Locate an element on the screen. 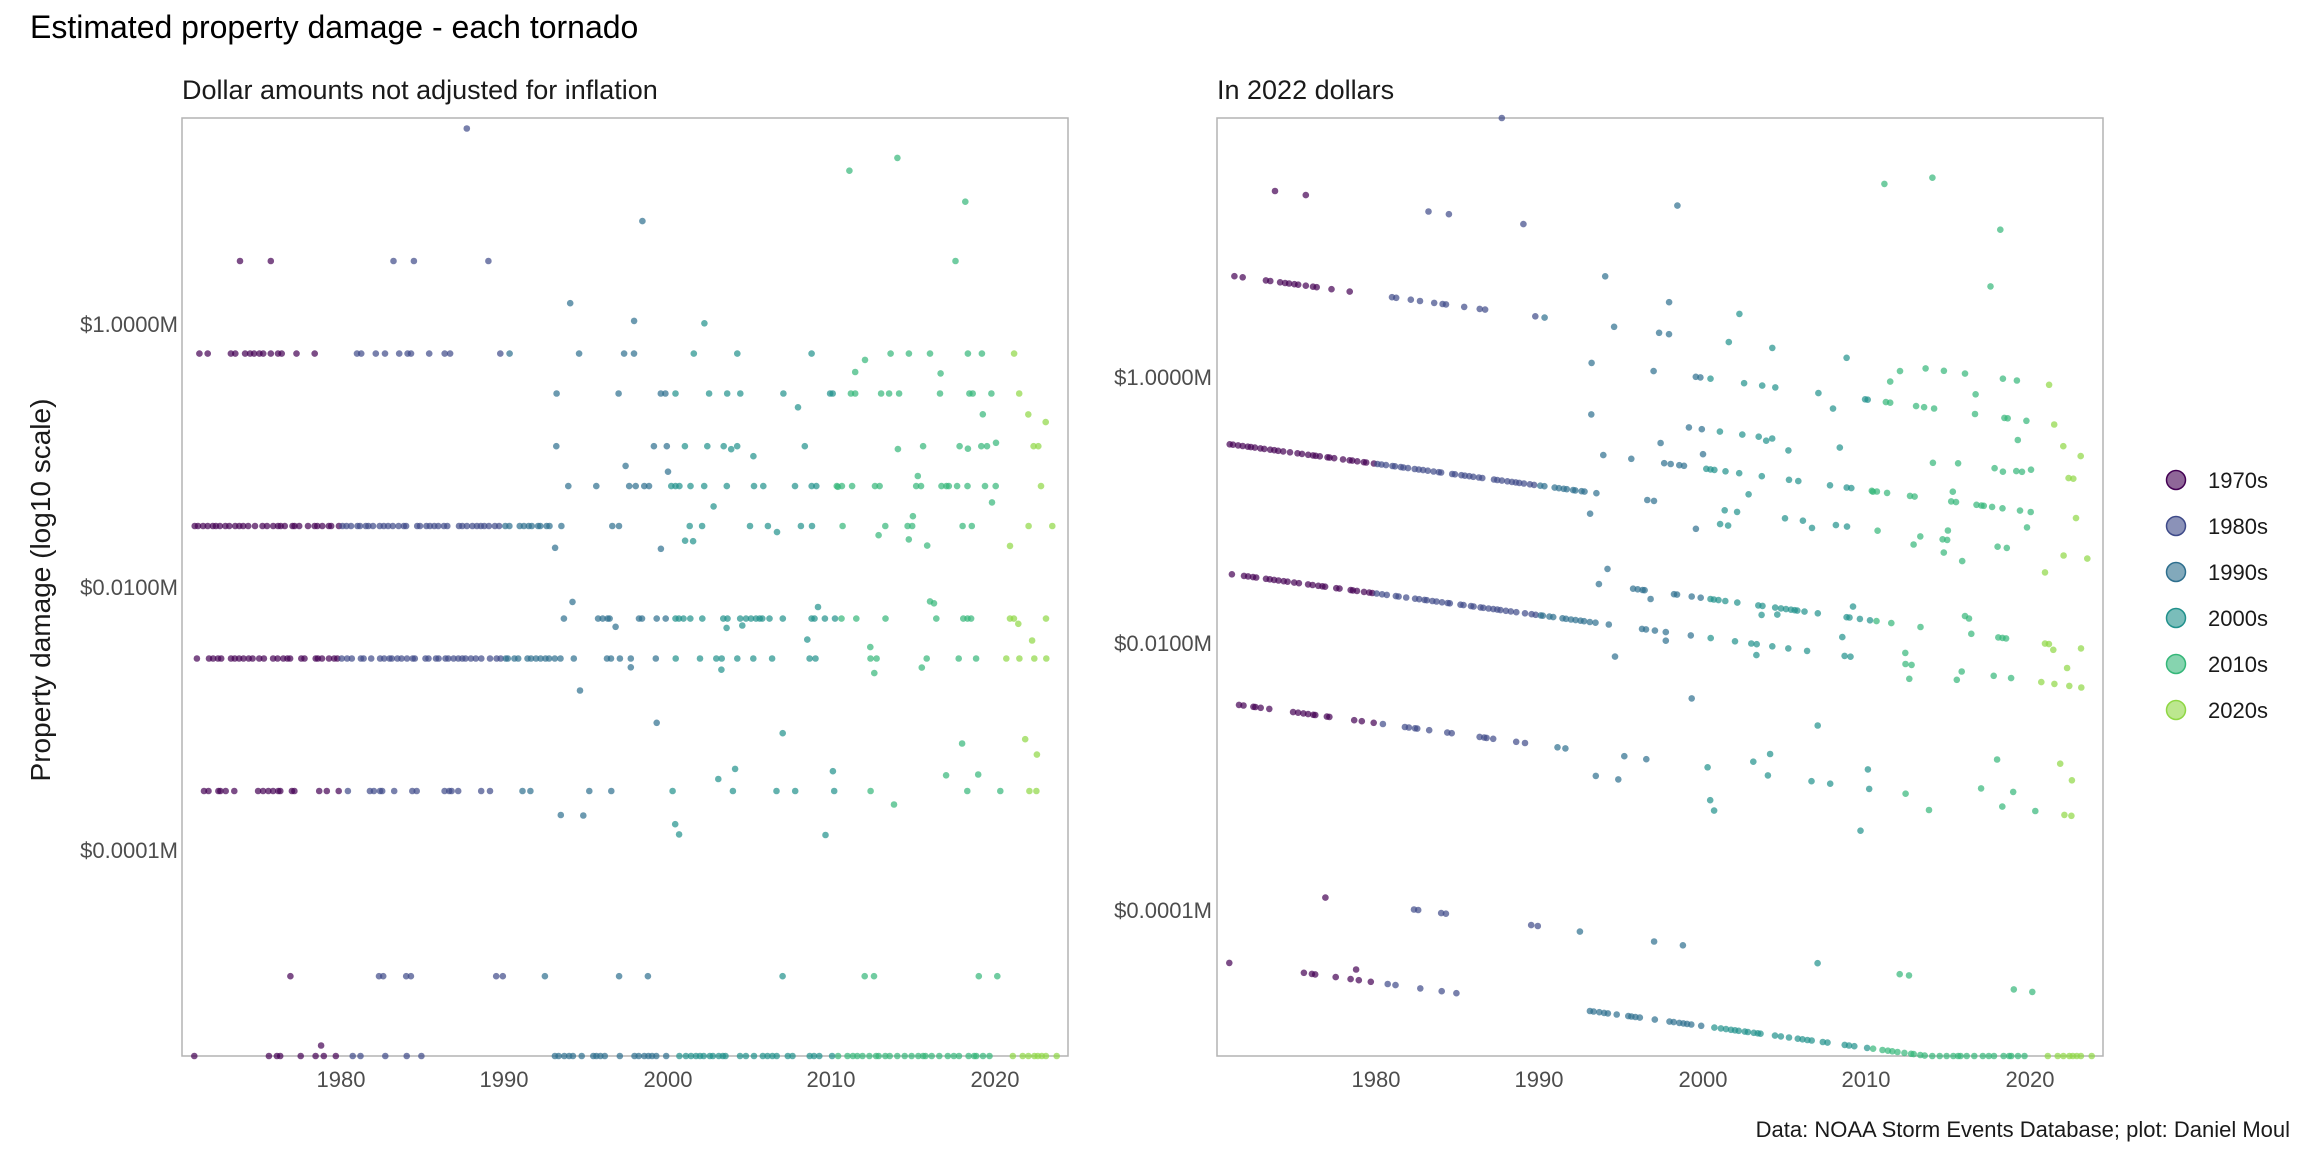 Image resolution: width=2304 pixels, height=1152 pixels. y-tick-label: $0.0100M is located at coordinates (129, 587).